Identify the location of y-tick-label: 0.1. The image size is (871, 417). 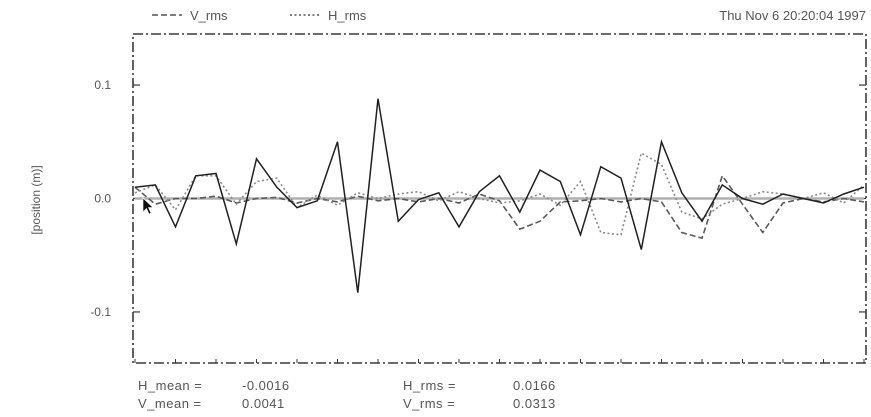
(102, 85).